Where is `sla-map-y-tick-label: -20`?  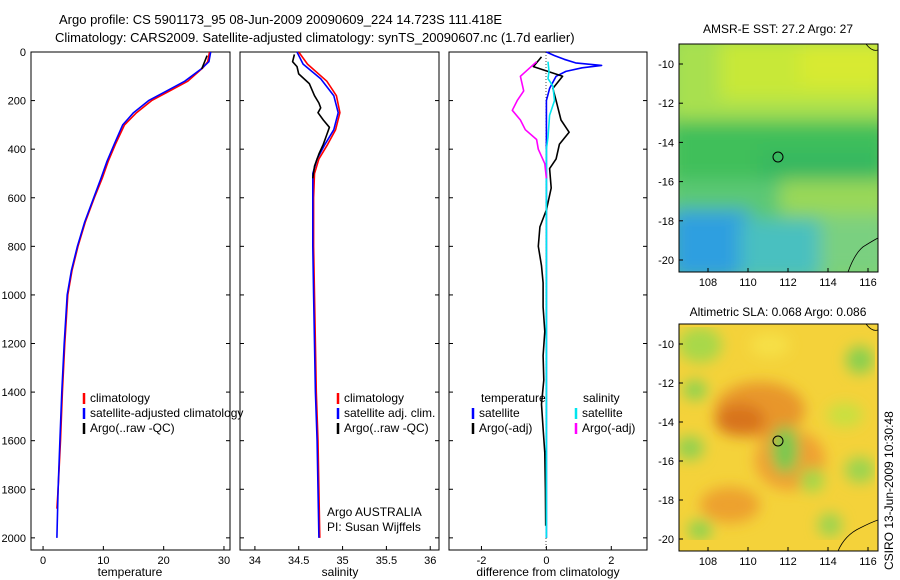 sla-map-y-tick-label: -20 is located at coordinates (666, 540).